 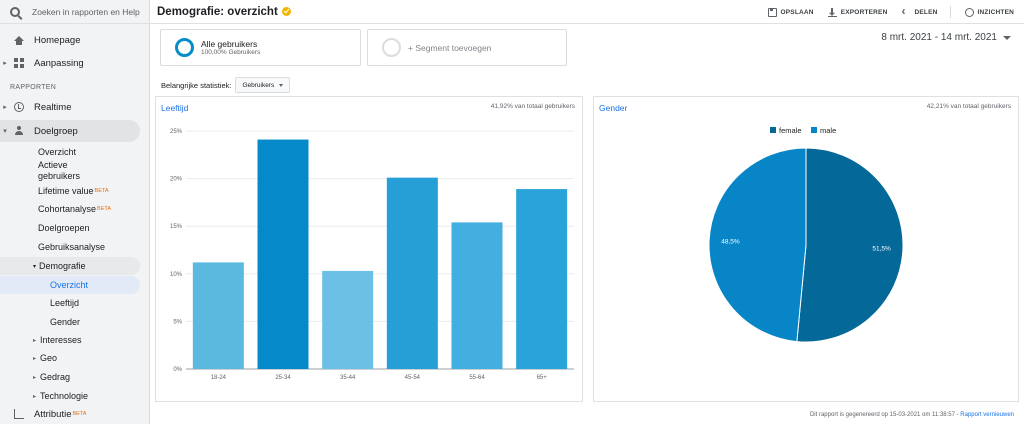 I want to click on sidebar-item-active-users: Actieve gebruikers, so click(x=59, y=170).